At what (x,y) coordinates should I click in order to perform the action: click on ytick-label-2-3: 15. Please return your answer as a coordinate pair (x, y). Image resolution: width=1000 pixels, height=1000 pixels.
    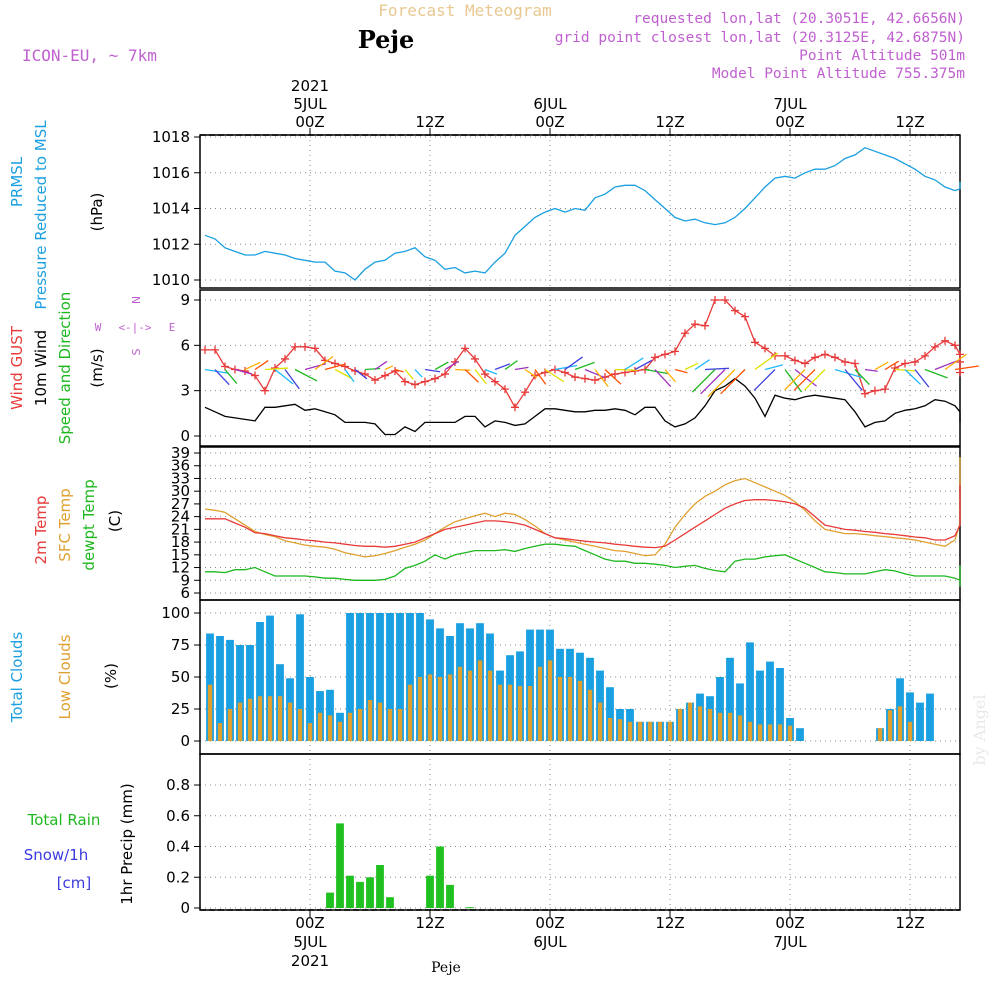
    Looking at the image, I should click on (180, 555).